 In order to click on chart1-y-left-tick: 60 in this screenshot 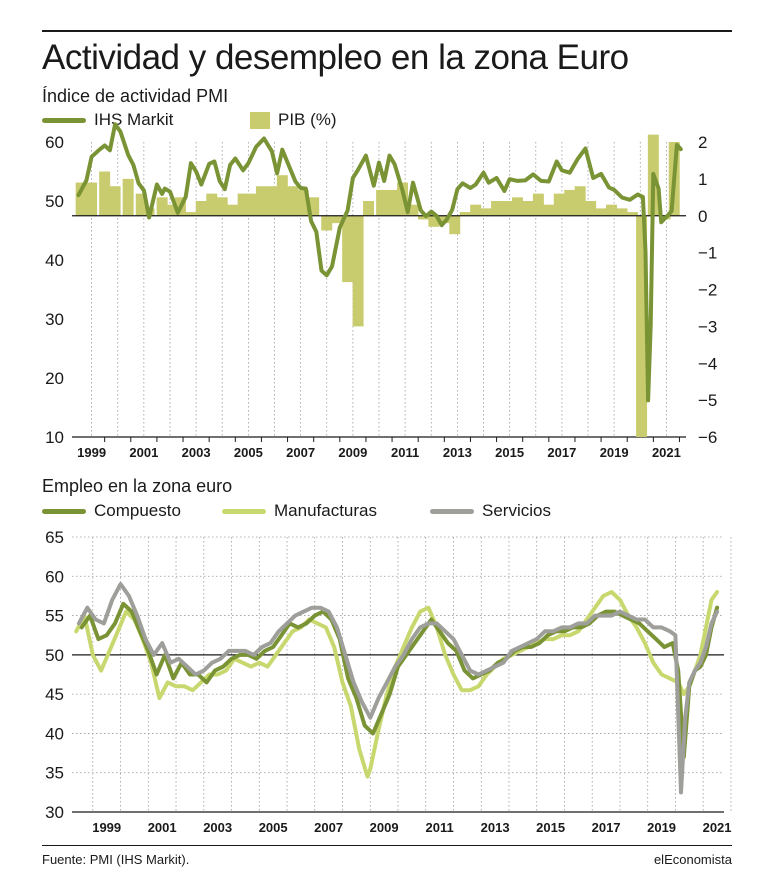, I will do `click(54, 142)`.